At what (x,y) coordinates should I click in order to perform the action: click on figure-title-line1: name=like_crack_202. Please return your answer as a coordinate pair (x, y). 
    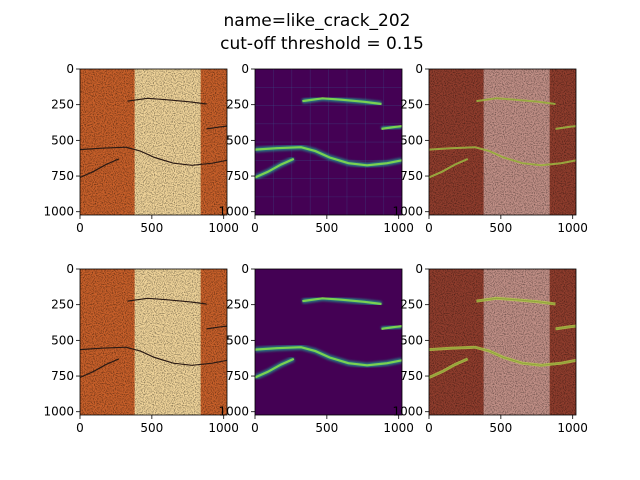
    Looking at the image, I should click on (317, 21).